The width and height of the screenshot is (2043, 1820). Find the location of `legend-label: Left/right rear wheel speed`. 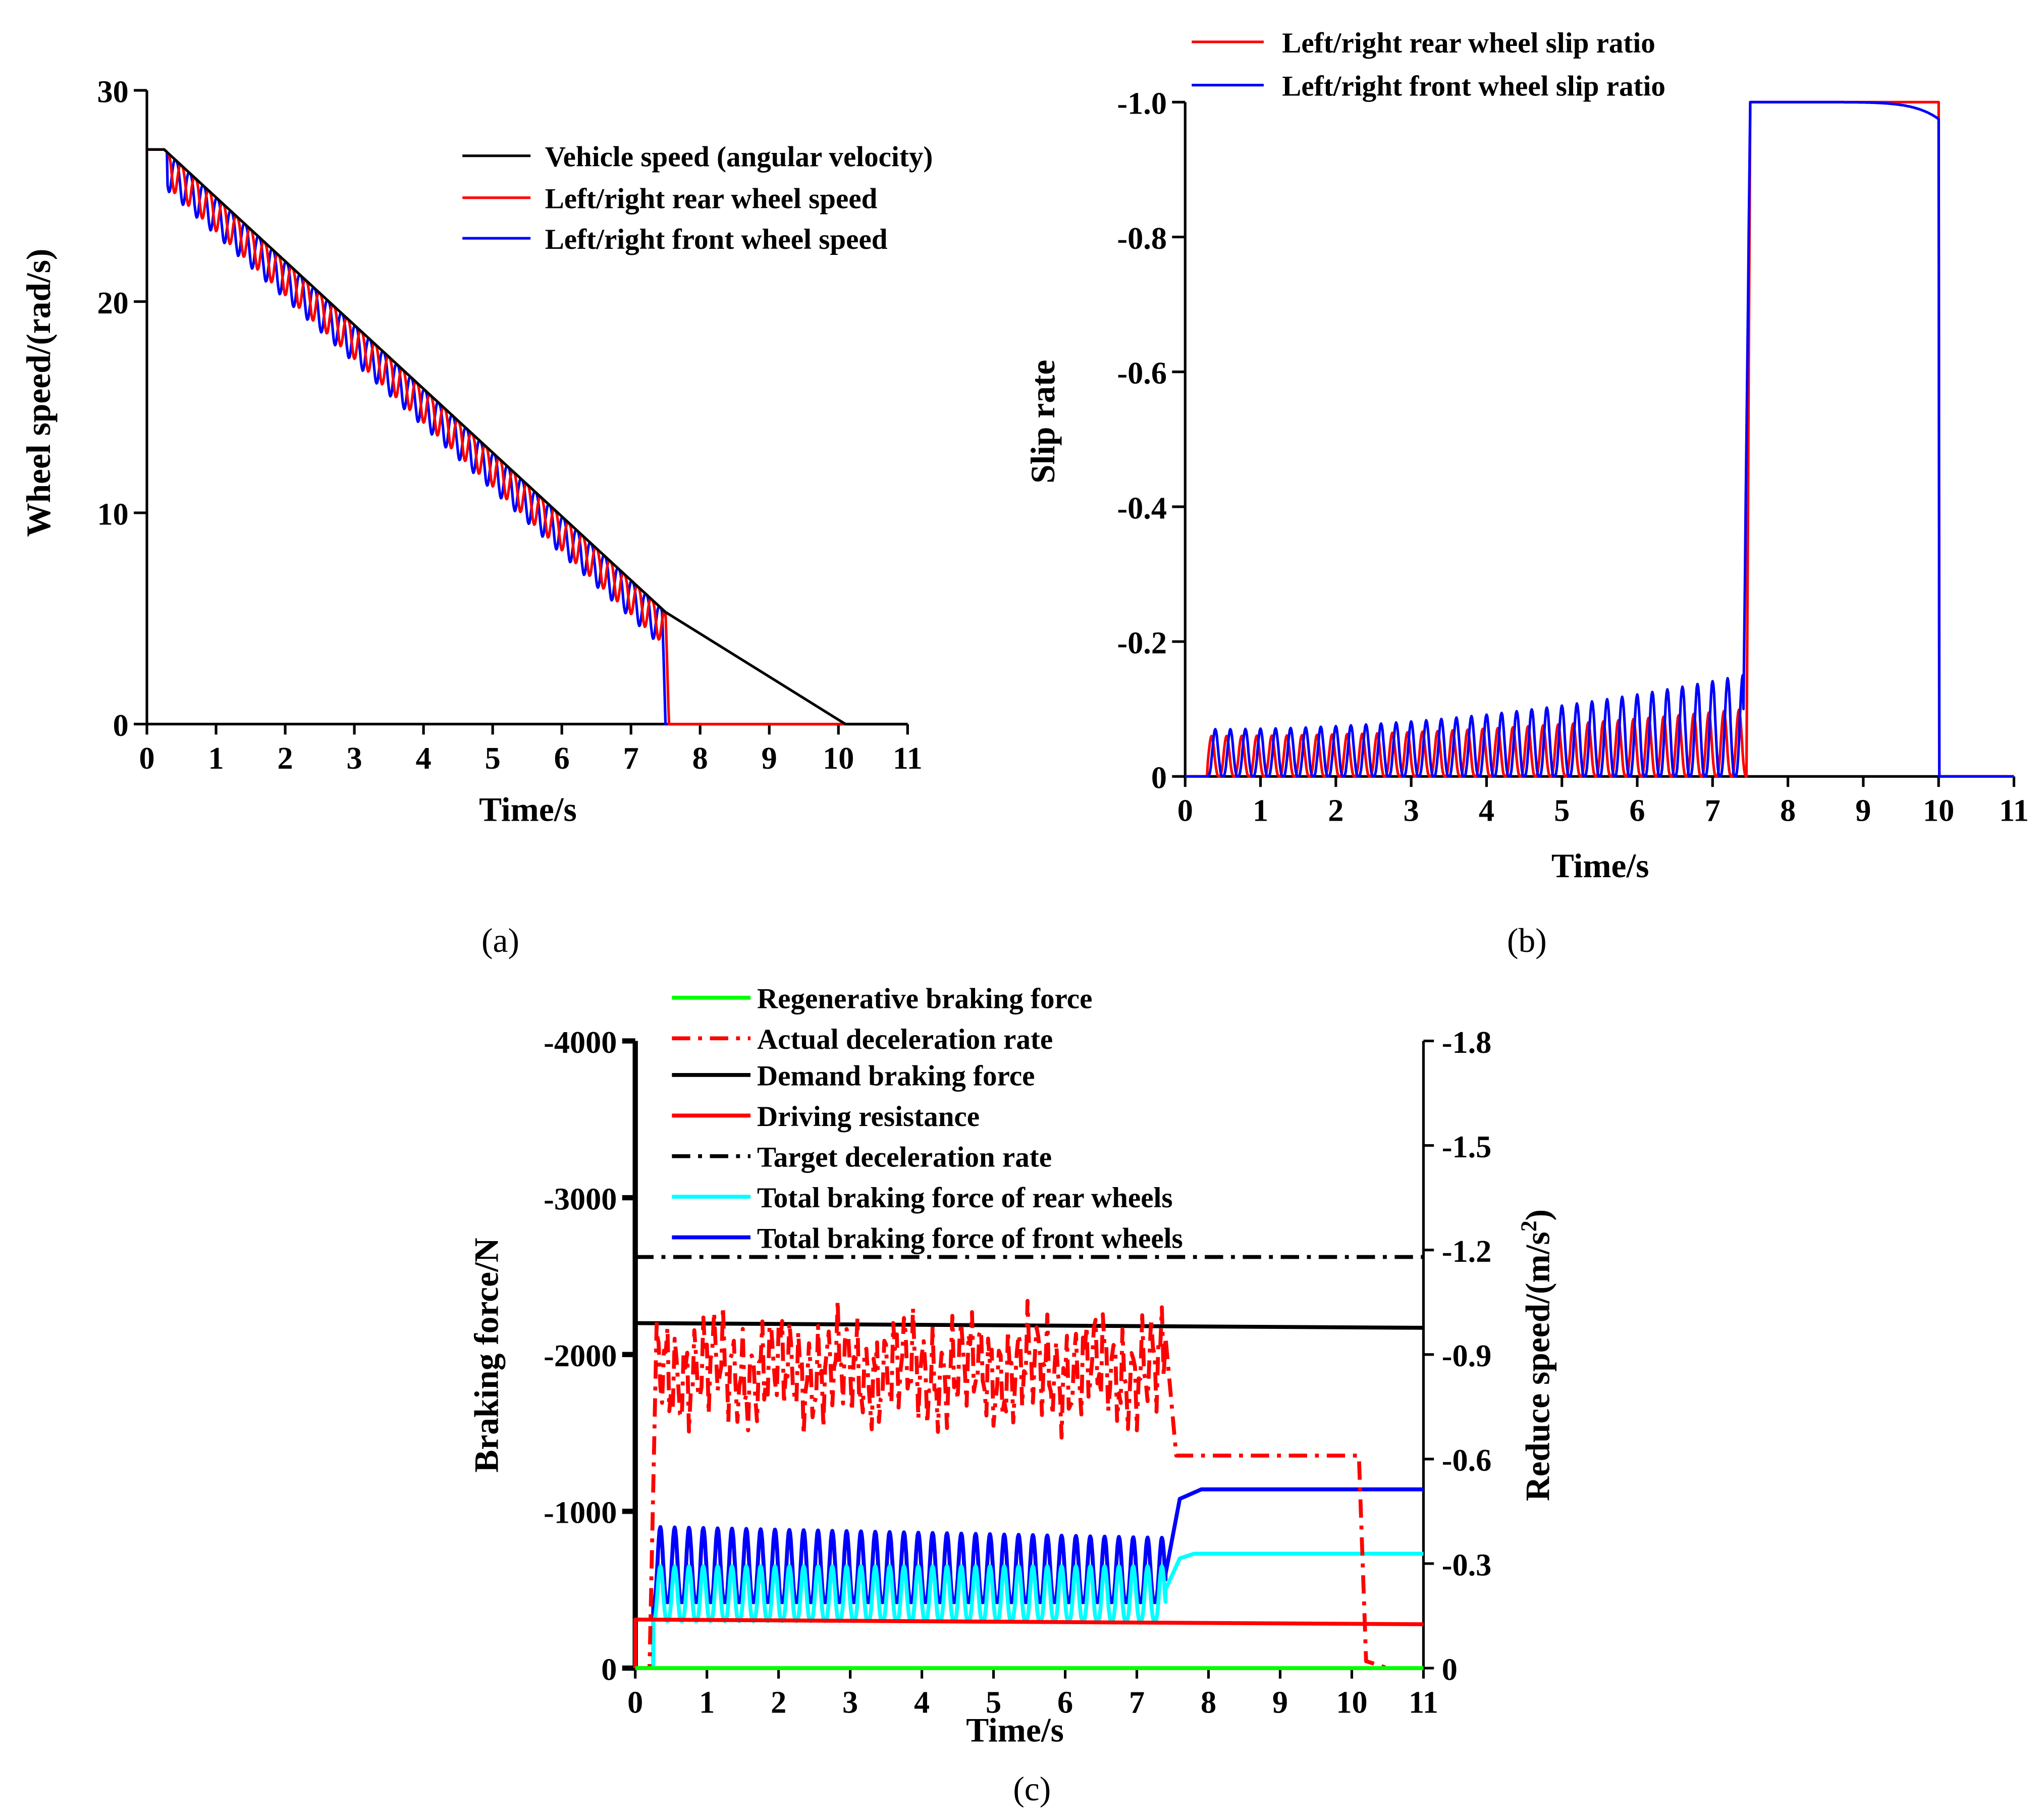

legend-label: Left/right rear wheel speed is located at coordinates (711, 199).